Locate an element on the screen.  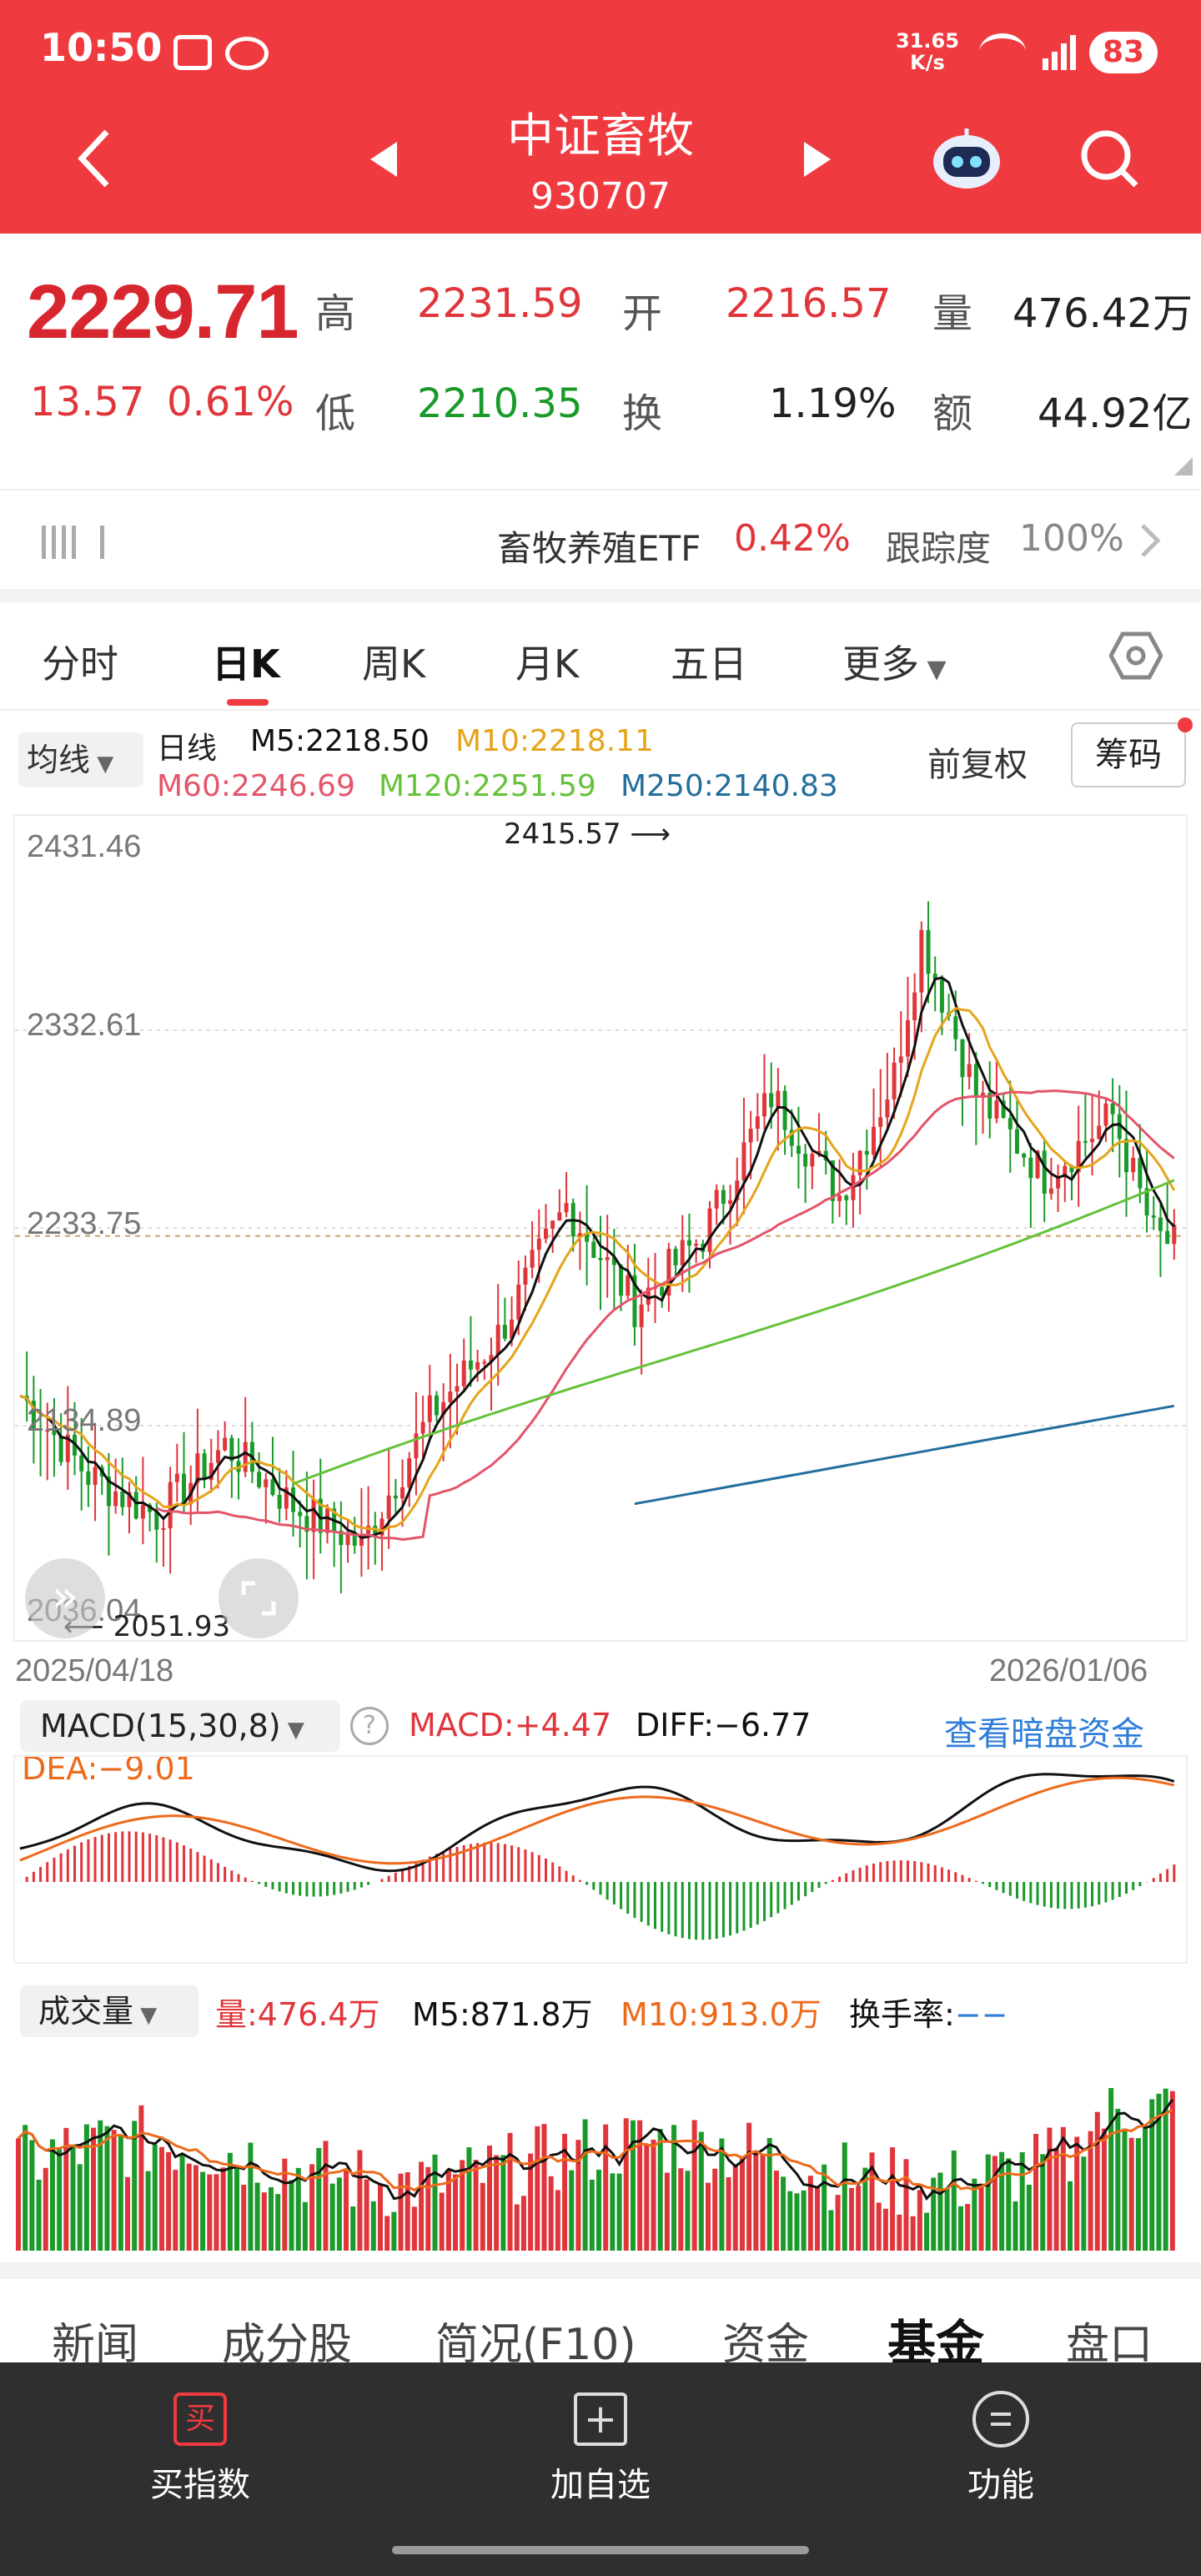
back-button is located at coordinates (94, 158).